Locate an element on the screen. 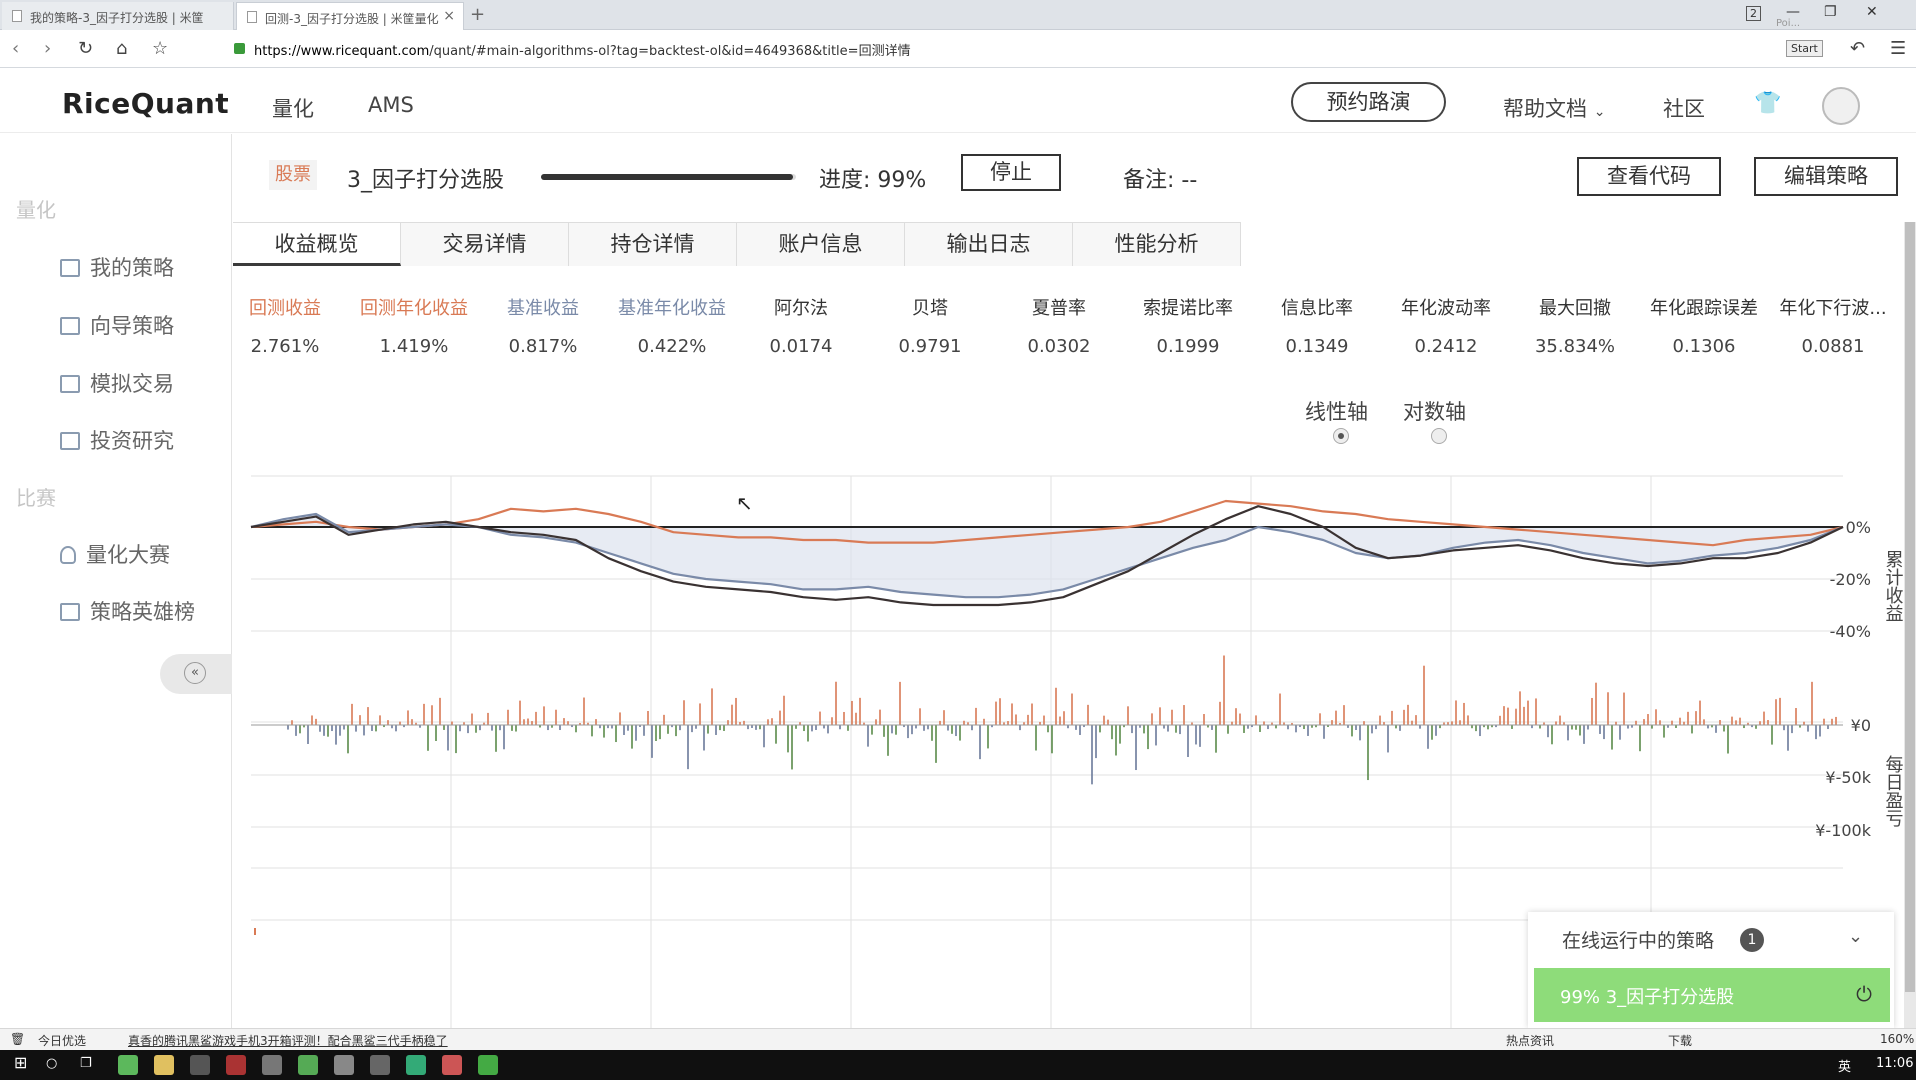  menu-icon: ☰ is located at coordinates (1898, 48).